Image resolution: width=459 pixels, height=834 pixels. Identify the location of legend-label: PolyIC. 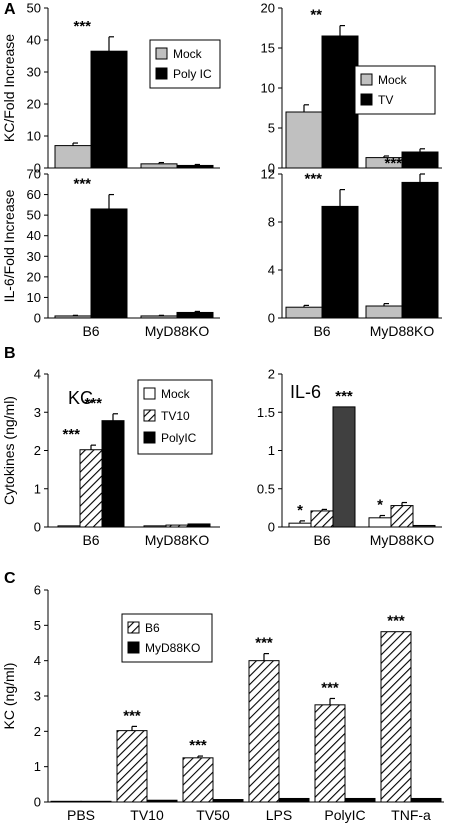
(179, 438).